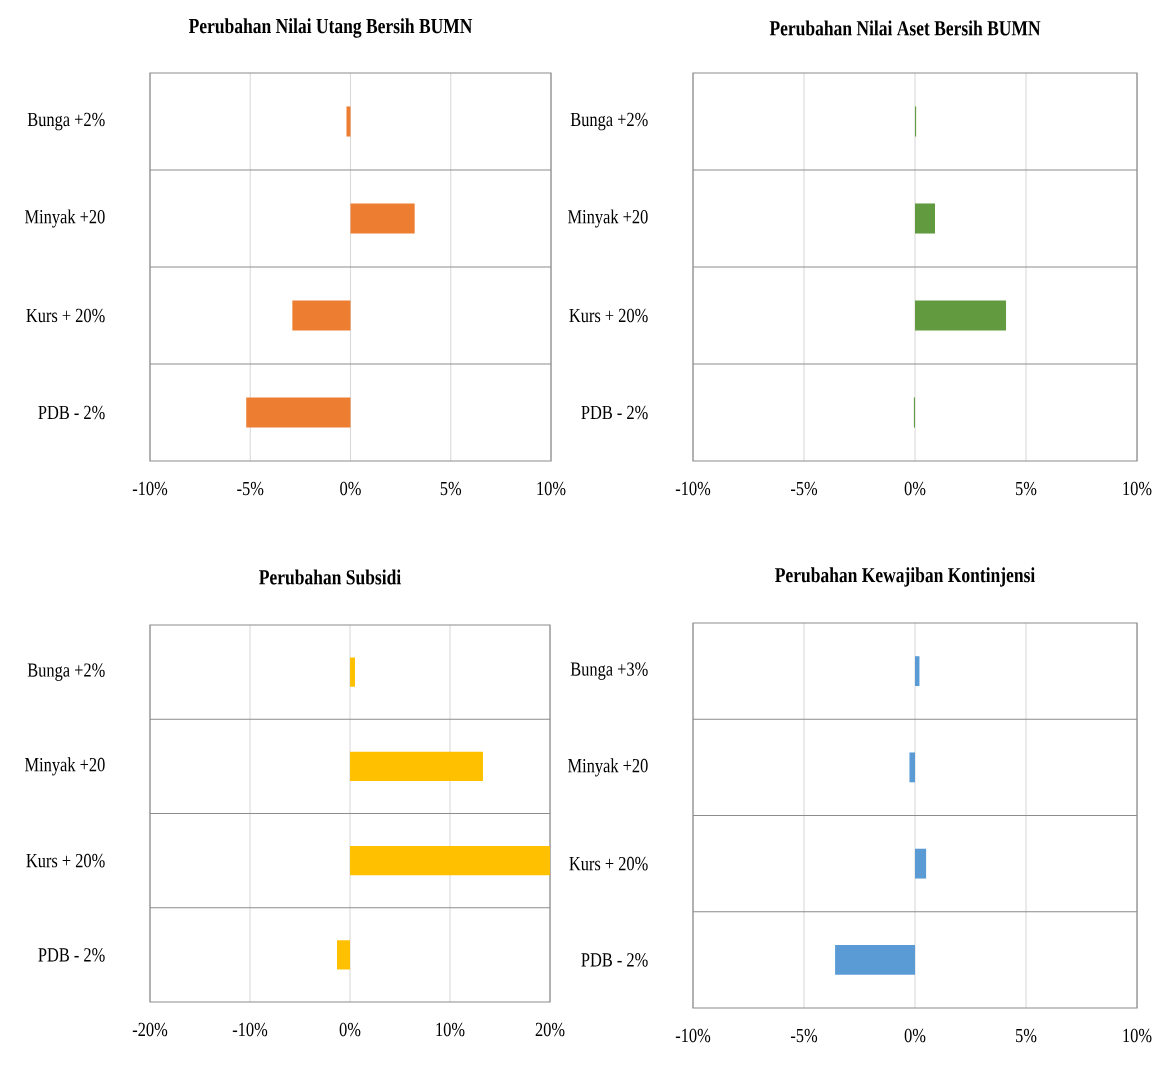 The height and width of the screenshot is (1066, 1155). I want to click on x-tick-label: 20%, so click(550, 1029).